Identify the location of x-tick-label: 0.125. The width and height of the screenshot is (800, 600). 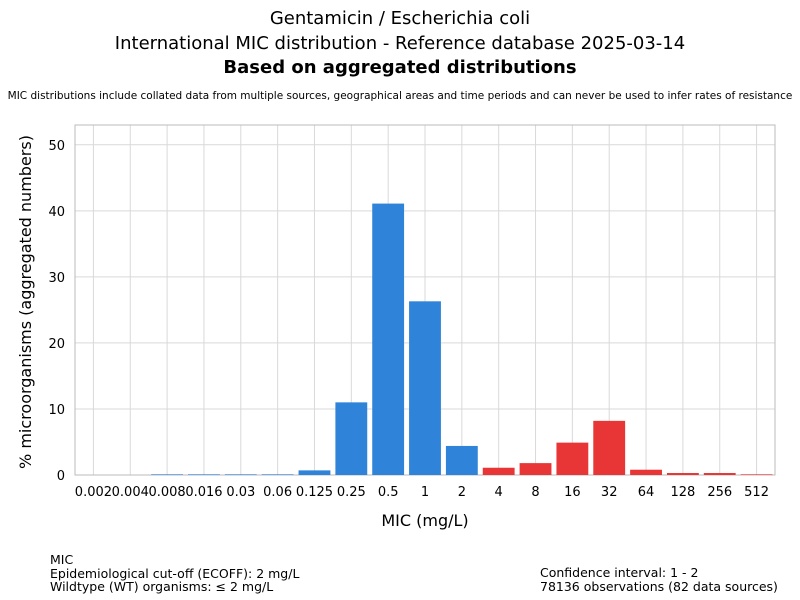
(314, 492).